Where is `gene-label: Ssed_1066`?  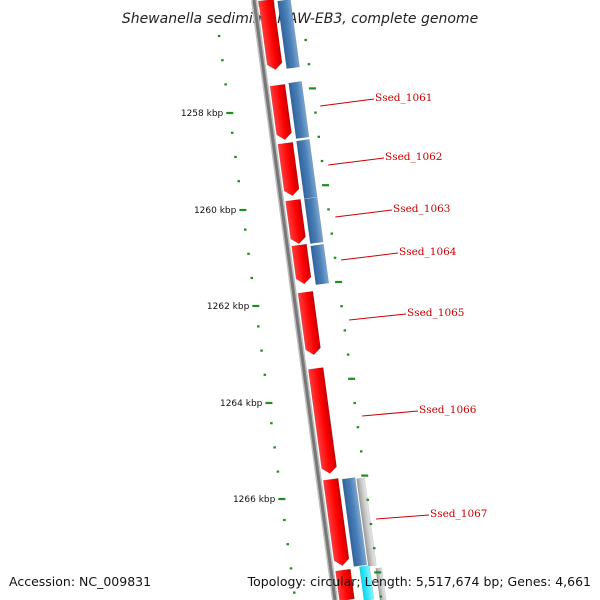
gene-label: Ssed_1066 is located at coordinates (448, 410).